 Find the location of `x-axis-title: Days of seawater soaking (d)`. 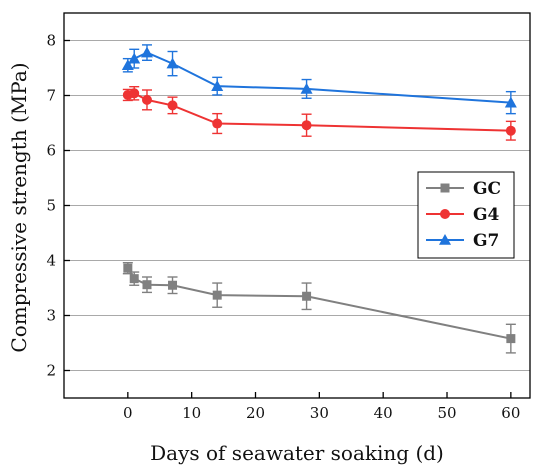

x-axis-title: Days of seawater soaking (d) is located at coordinates (297, 453).